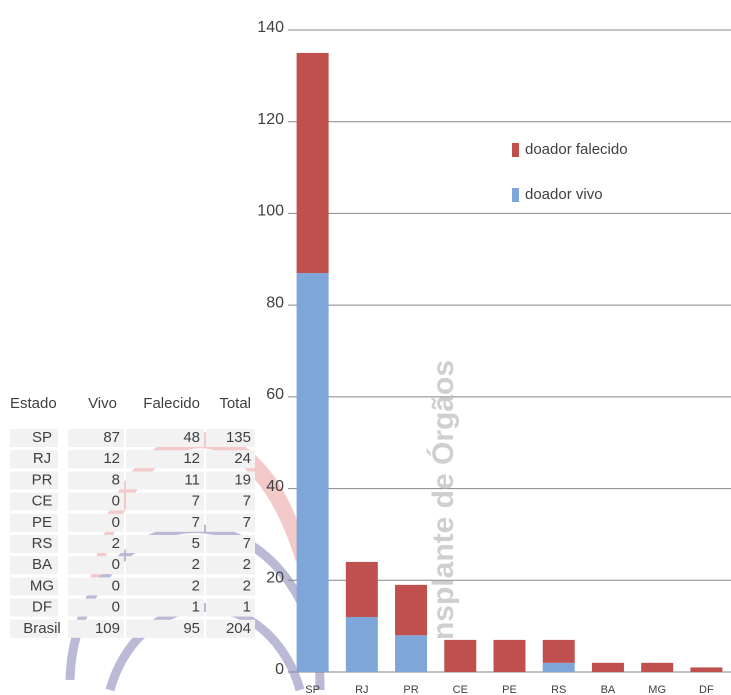 Image resolution: width=731 pixels, height=695 pixels. What do you see at coordinates (443, 500) in the screenshot?
I see `watermark: nsplante de Órgãos` at bounding box center [443, 500].